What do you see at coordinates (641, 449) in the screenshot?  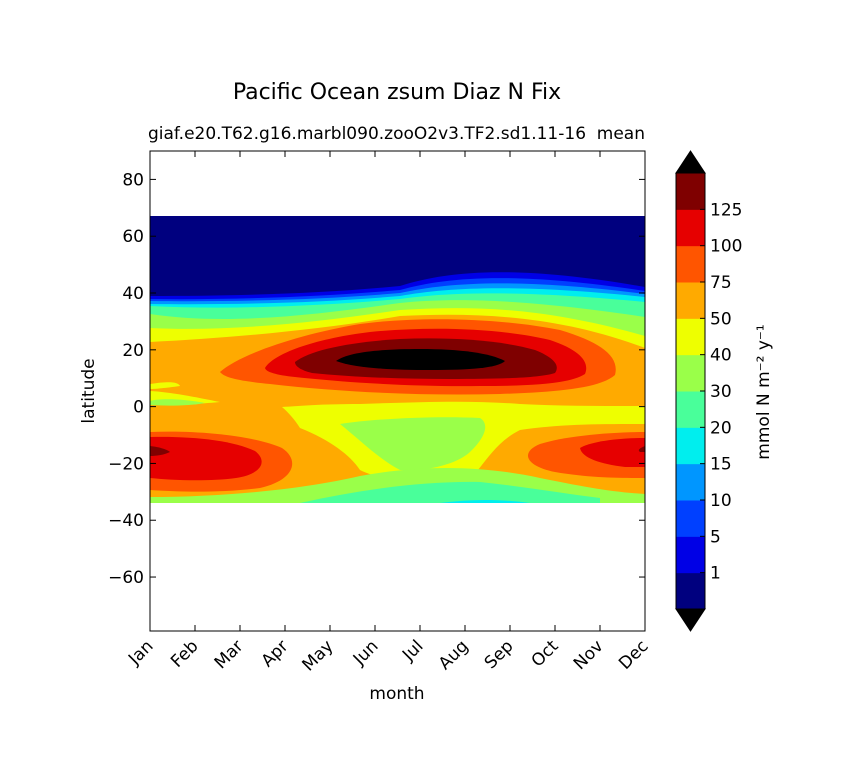 I see `contour-se-darkred` at bounding box center [641, 449].